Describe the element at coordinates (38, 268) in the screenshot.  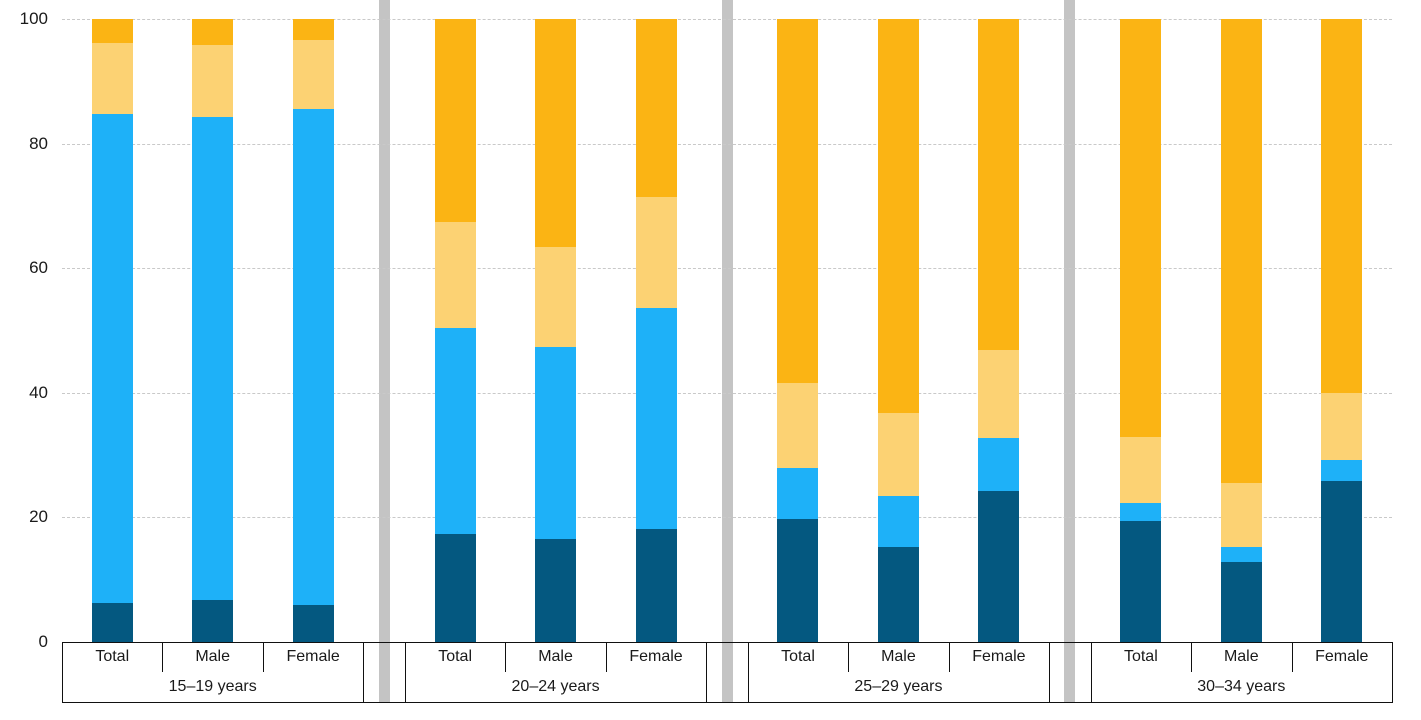
I see `y-tick-label: 60` at that location.